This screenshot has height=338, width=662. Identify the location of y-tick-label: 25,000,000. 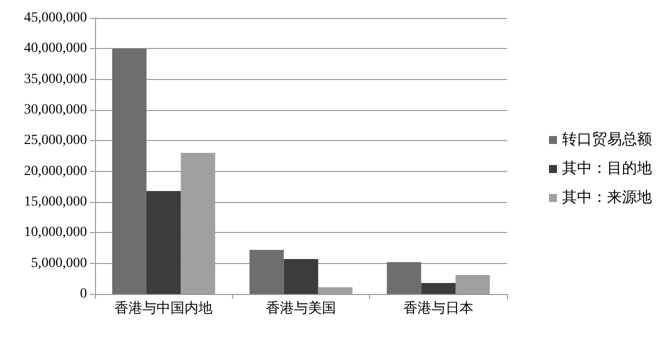
(55, 140).